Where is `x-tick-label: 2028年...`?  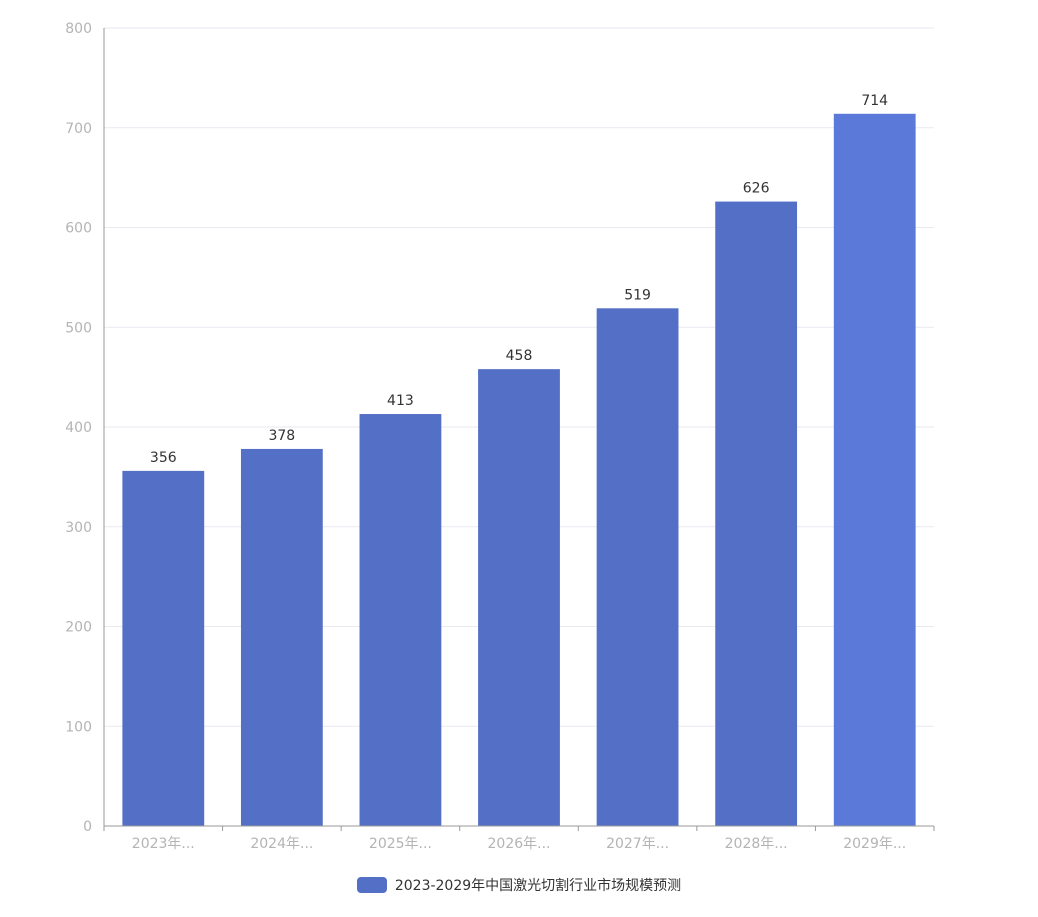
x-tick-label: 2028年... is located at coordinates (756, 844).